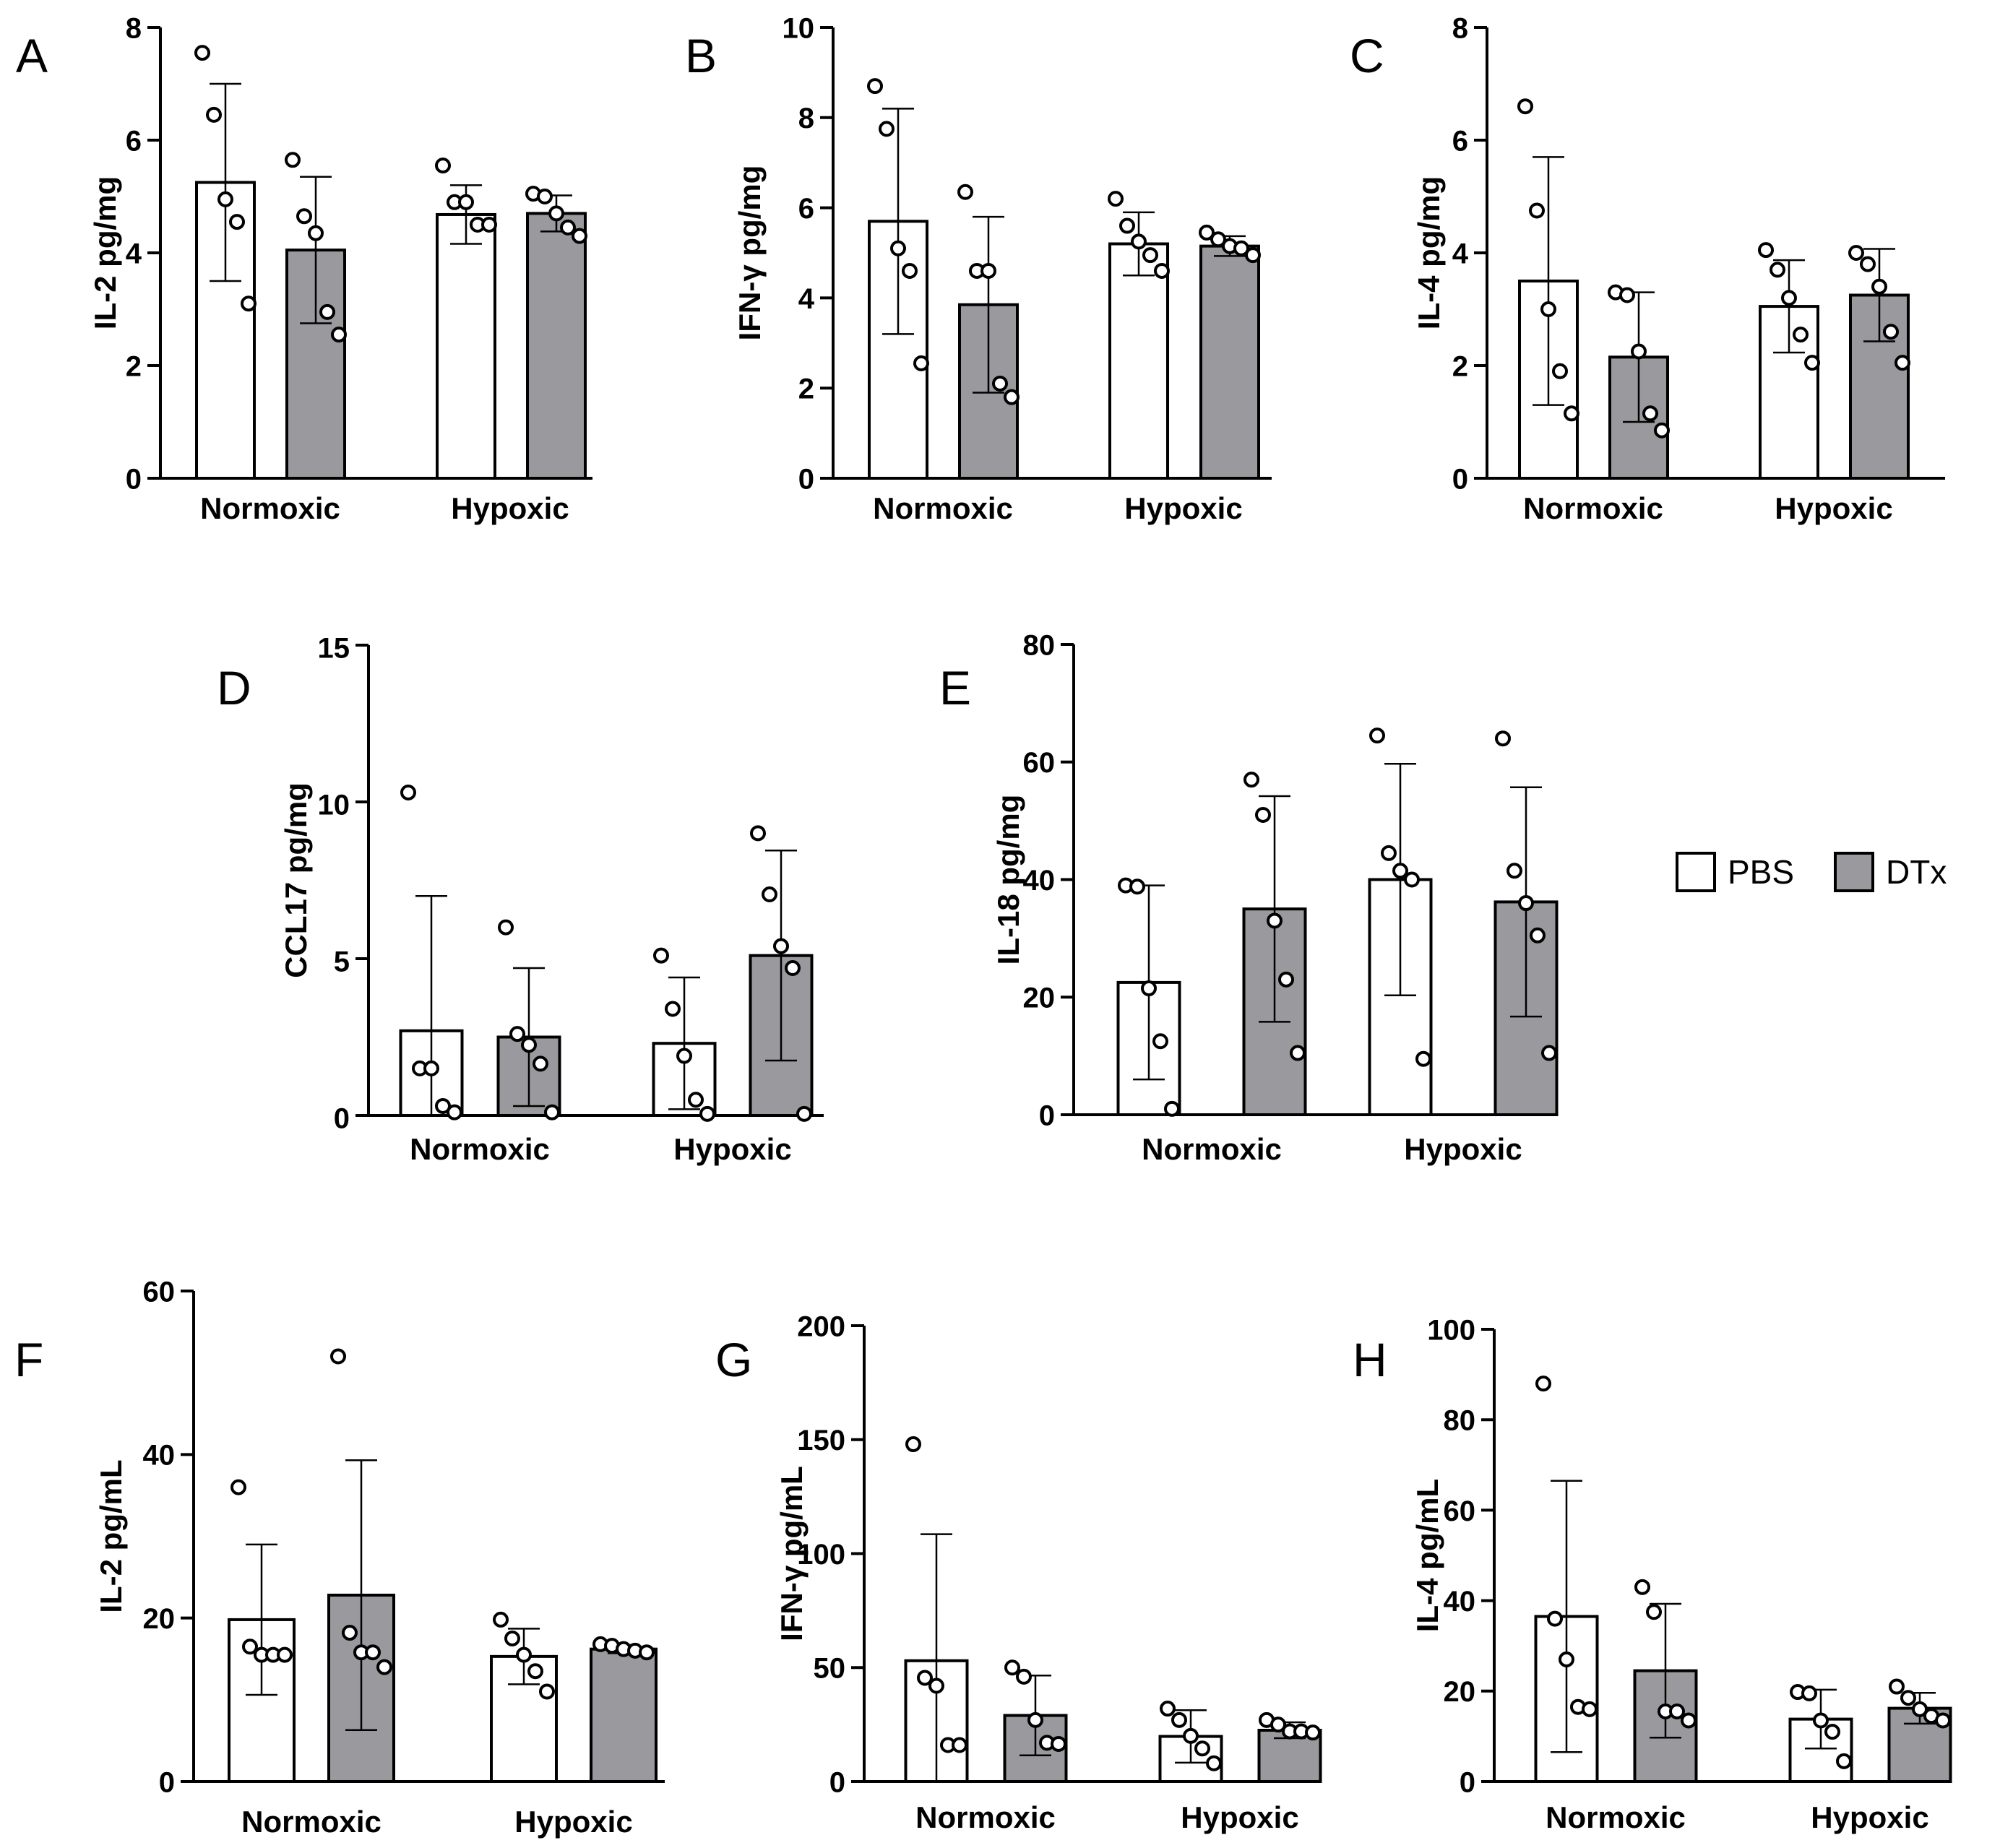 This screenshot has width=2000, height=1848. What do you see at coordinates (234, 687) in the screenshot?
I see `panel-letter: D` at bounding box center [234, 687].